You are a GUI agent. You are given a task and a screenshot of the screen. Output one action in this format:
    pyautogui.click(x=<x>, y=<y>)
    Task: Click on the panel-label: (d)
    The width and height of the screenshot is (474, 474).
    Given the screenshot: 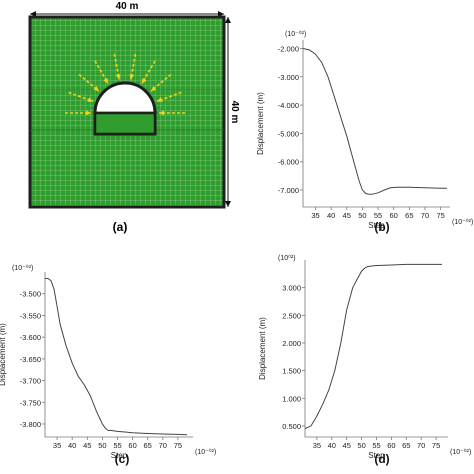 What is the action you would take?
    pyautogui.click(x=381, y=459)
    